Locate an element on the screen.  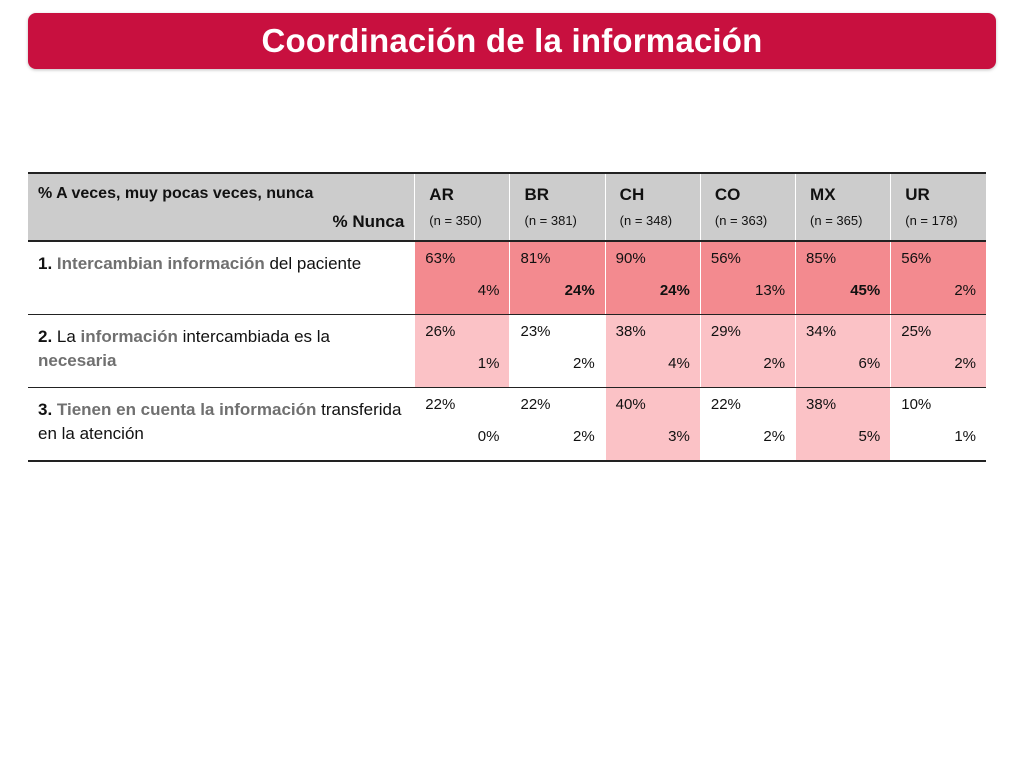
cell-value-sometimes: 34% is located at coordinates (821, 331).